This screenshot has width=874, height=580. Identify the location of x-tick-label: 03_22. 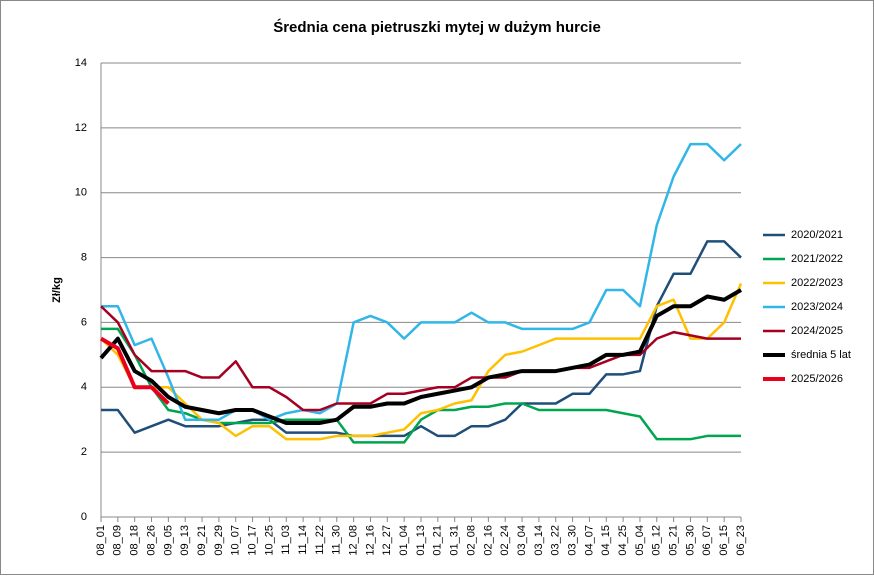
(556, 540).